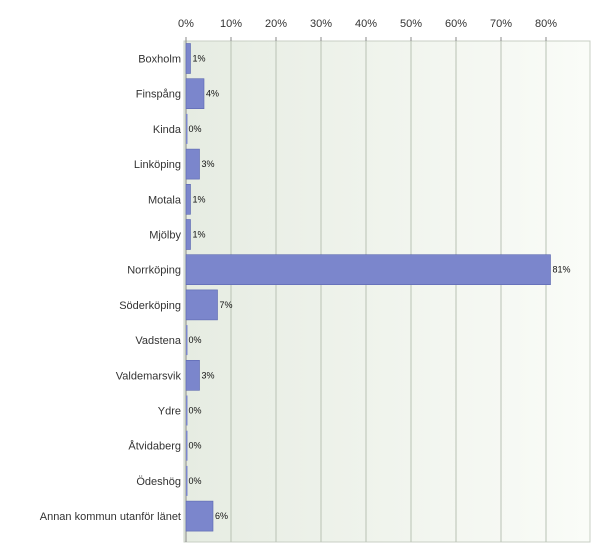 This screenshot has height=558, width=600. What do you see at coordinates (456, 24) in the screenshot?
I see `x-tick-label: 60%` at bounding box center [456, 24].